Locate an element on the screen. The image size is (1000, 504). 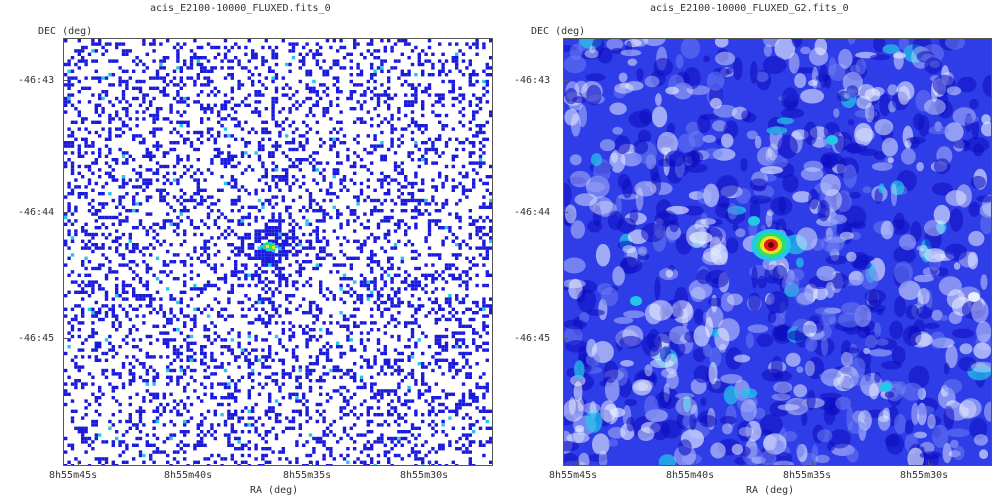
left-dec-tick-label: -46:43 is located at coordinates (36, 80).